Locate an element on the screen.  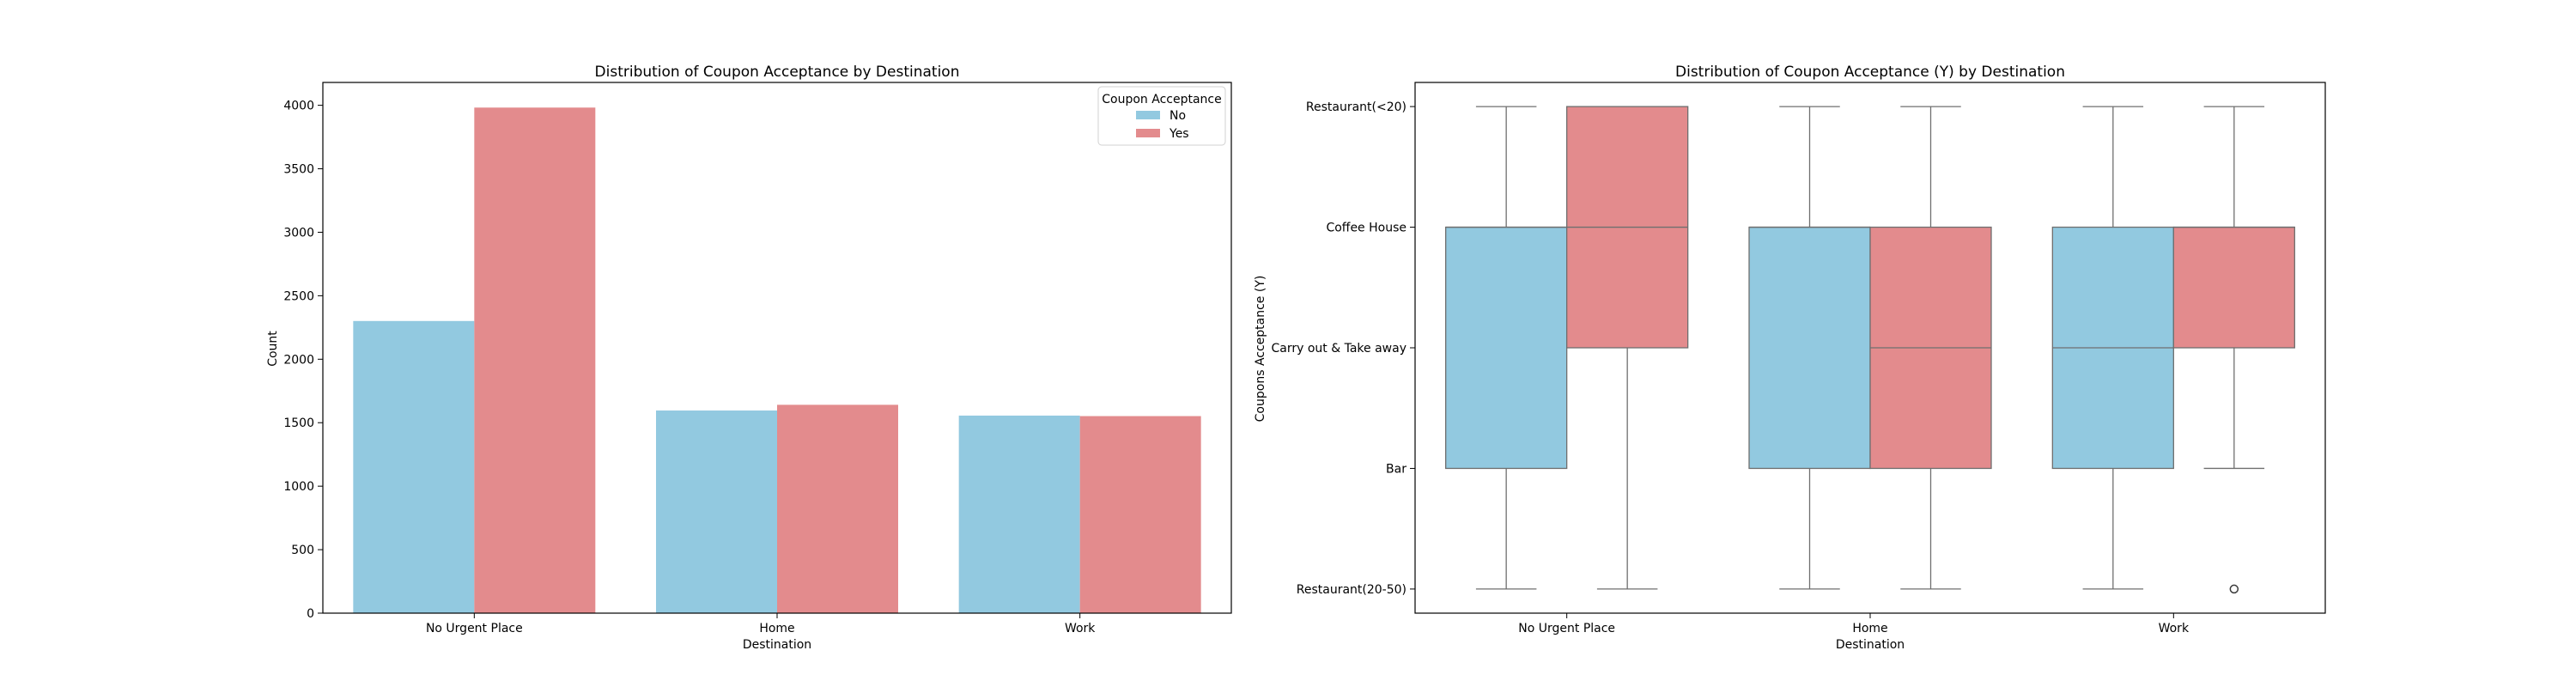
box-yes-home is located at coordinates (1931, 348).